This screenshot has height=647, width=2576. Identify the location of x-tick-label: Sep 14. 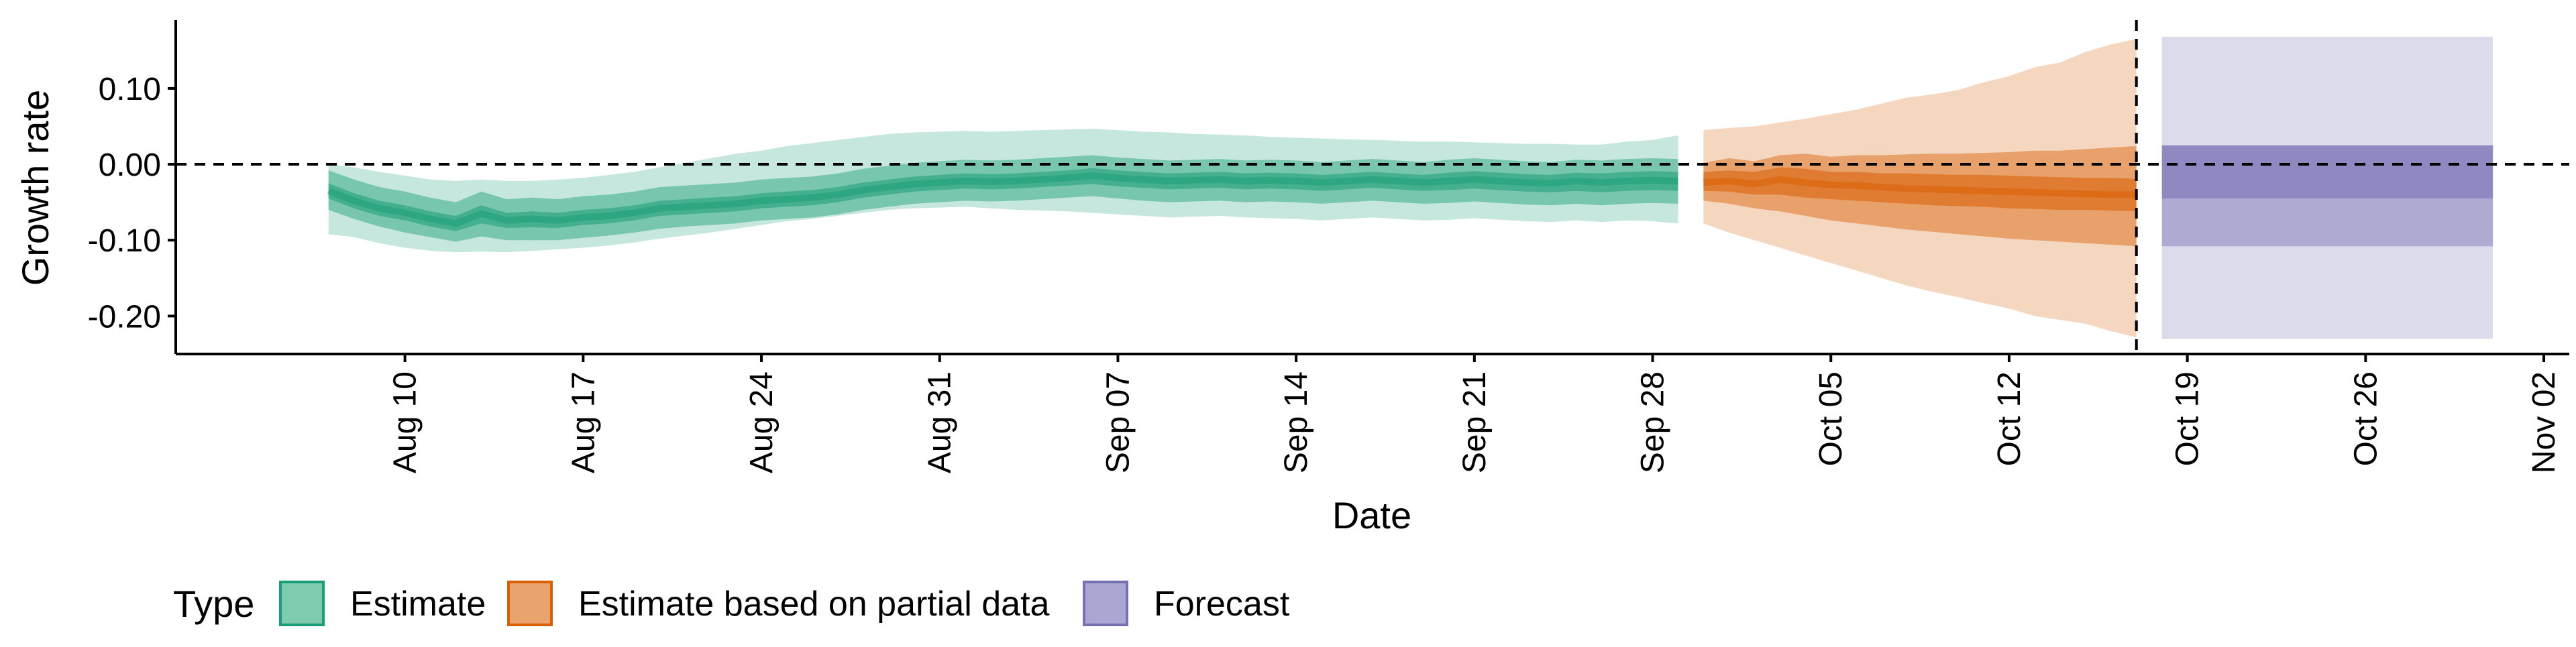
(1296, 422).